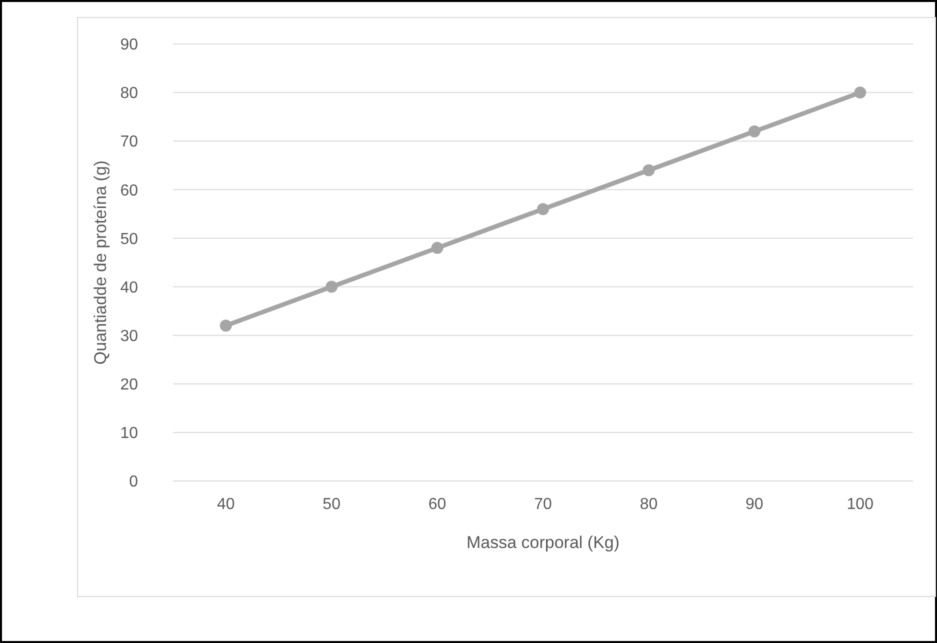 The width and height of the screenshot is (937, 643). I want to click on y-tick-label: 70, so click(129, 142).